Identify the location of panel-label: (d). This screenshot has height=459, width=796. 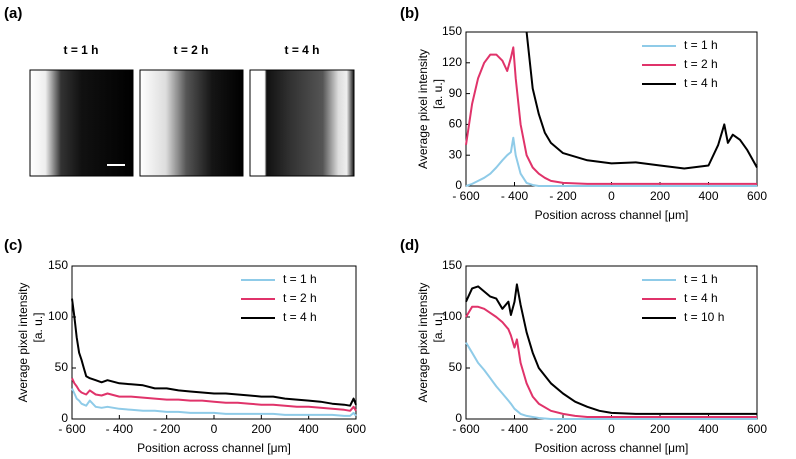
(409, 245).